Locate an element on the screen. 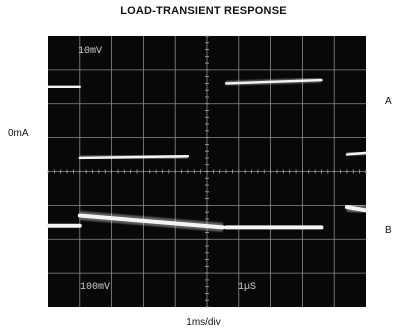 This screenshot has width=407, height=335. scale-label-top-left: 10mV is located at coordinates (90, 51).